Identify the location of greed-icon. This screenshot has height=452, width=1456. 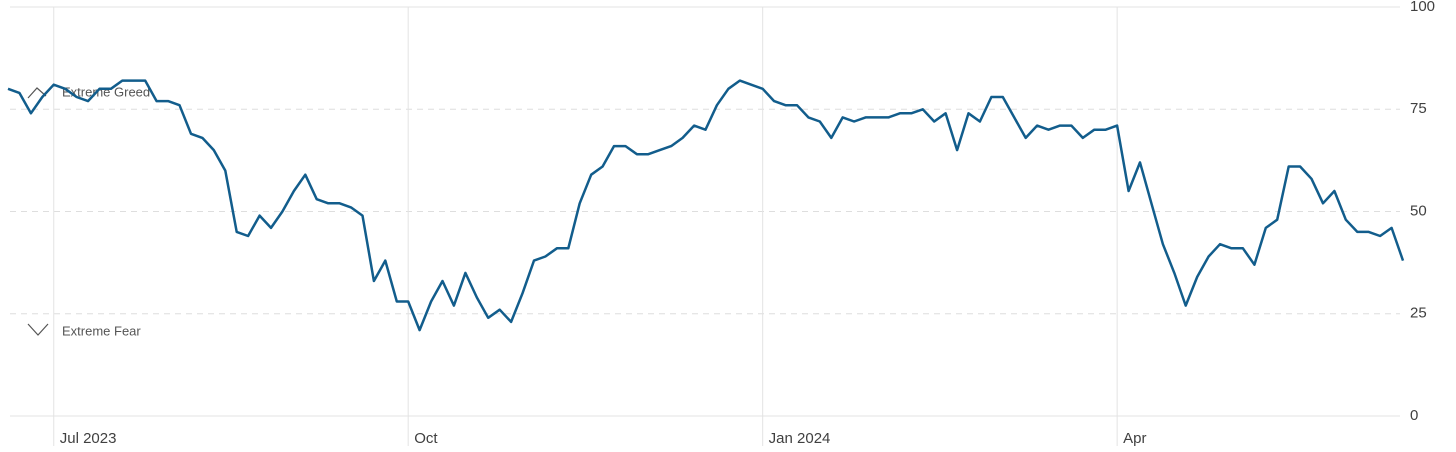
(37, 93).